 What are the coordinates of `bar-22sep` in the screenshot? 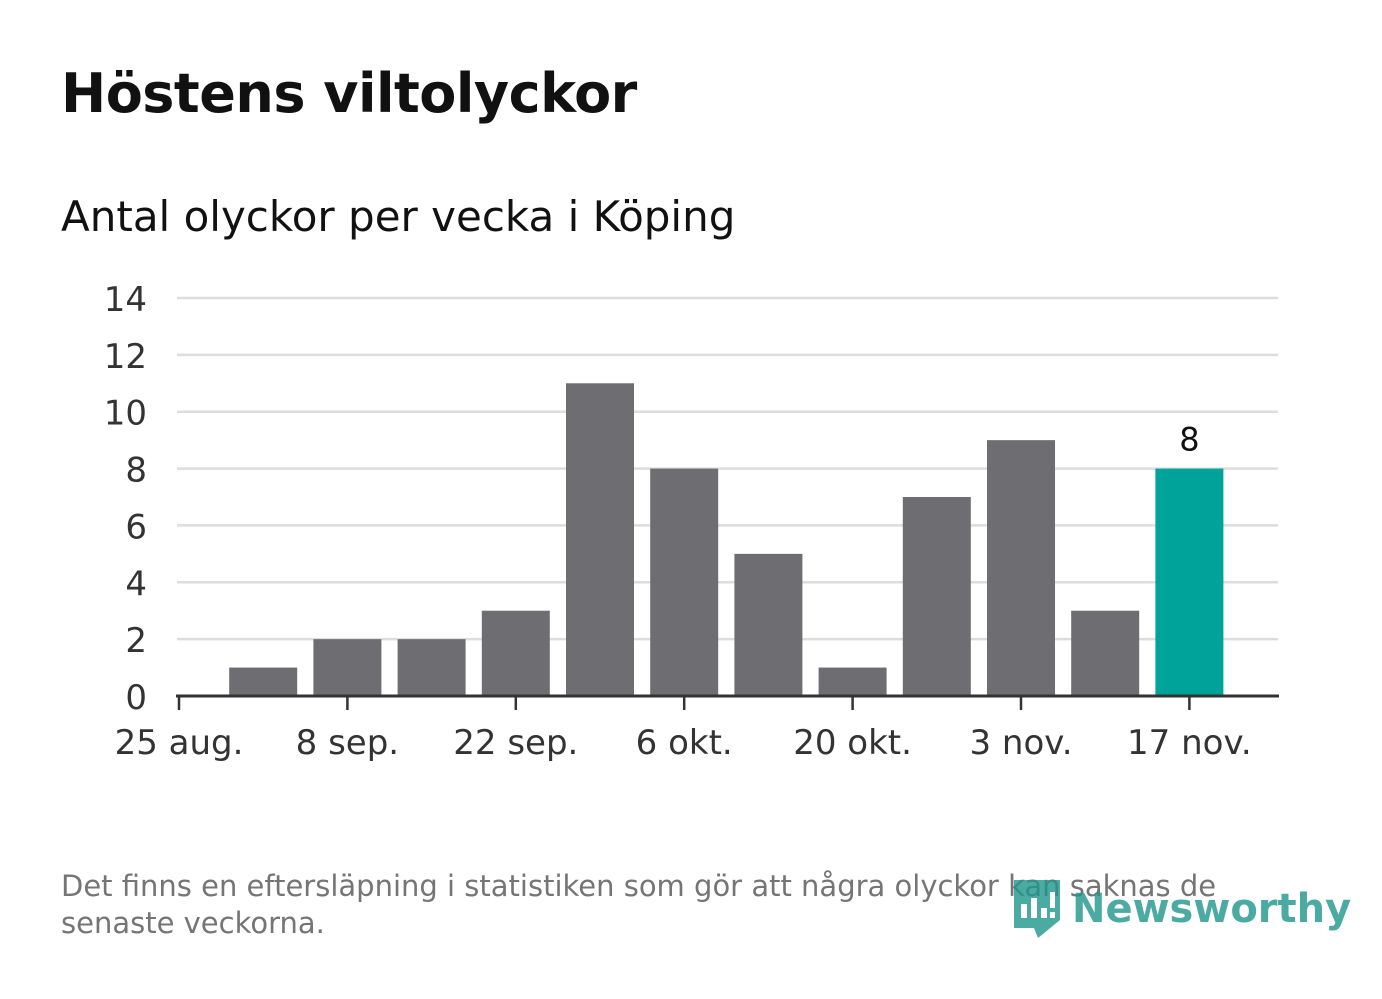 It's located at (515, 653).